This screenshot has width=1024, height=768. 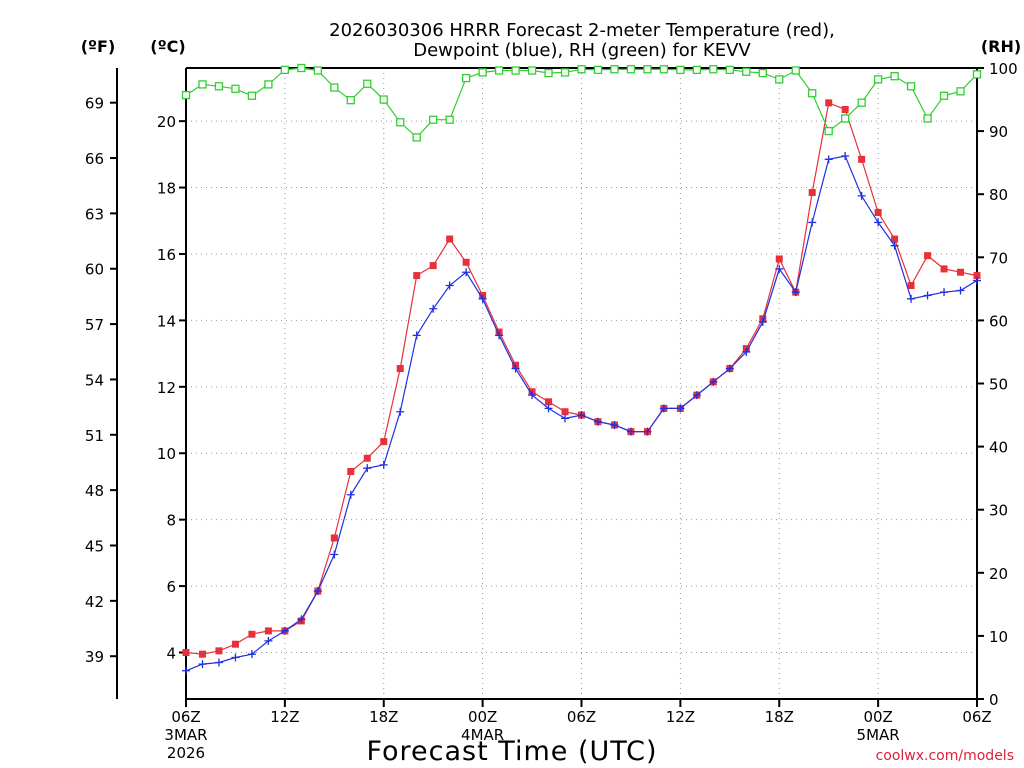 What do you see at coordinates (171, 654) in the screenshot?
I see `celsius-tick-label: 4` at bounding box center [171, 654].